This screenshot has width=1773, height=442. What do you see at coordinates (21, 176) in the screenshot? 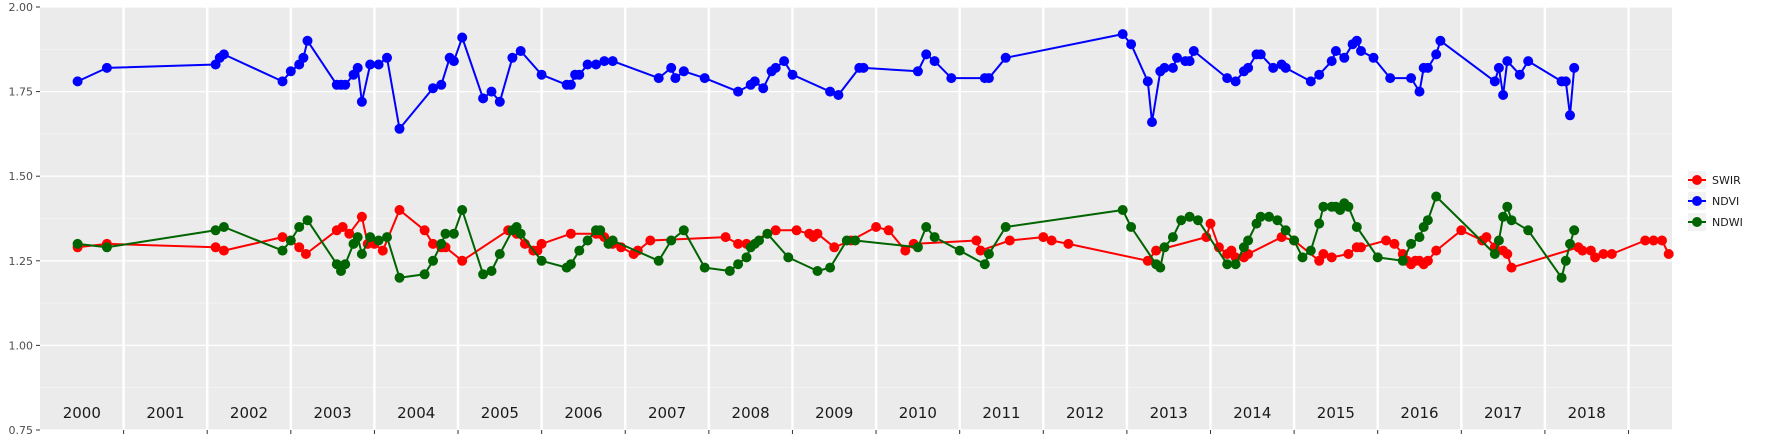
I see `y-tick-label: 1.50` at bounding box center [21, 176].